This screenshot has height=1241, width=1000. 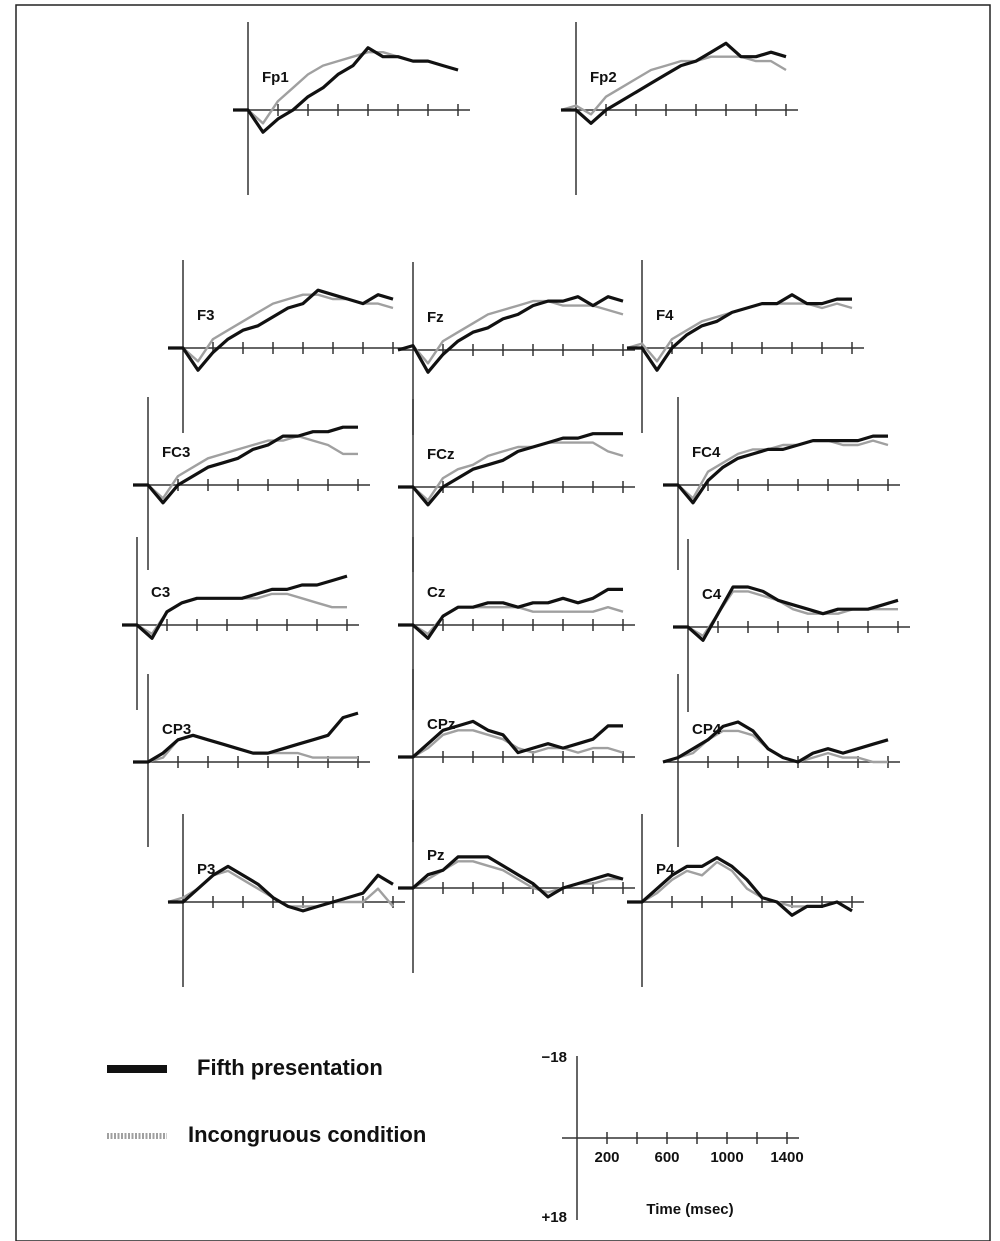 I want to click on electrode-label: P4, so click(x=665, y=869).